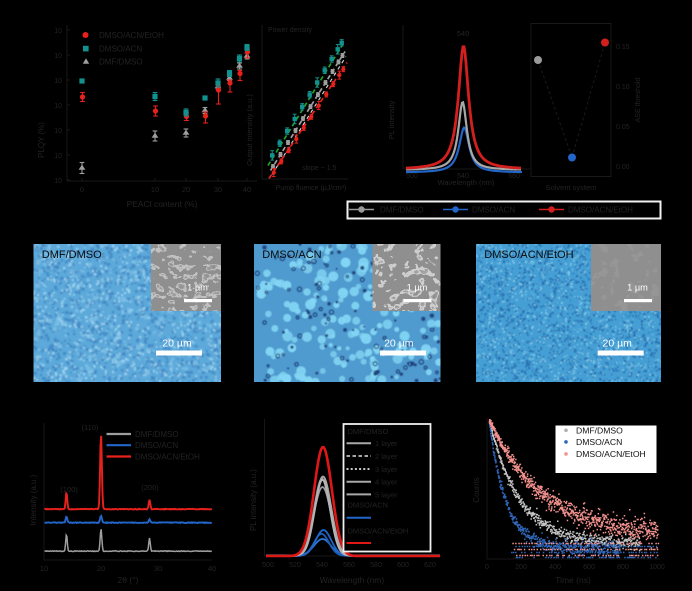  I want to click on svg-text: Time (ns), so click(573, 580).